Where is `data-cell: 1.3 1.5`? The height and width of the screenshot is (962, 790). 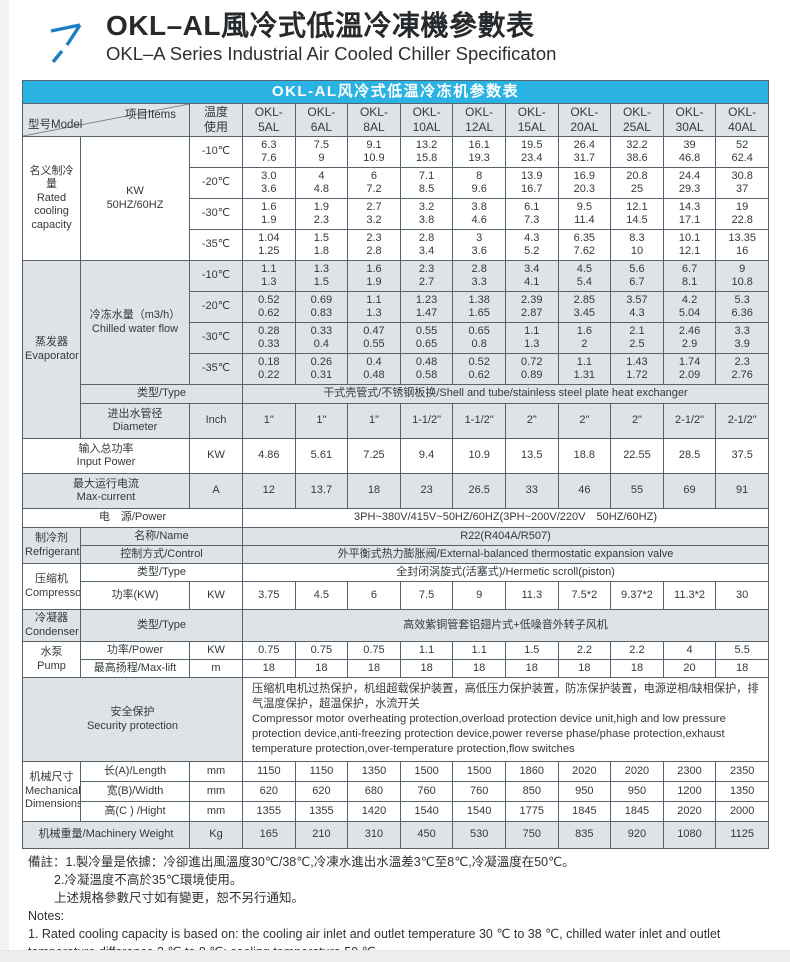
data-cell: 1.3 1.5 is located at coordinates (321, 276).